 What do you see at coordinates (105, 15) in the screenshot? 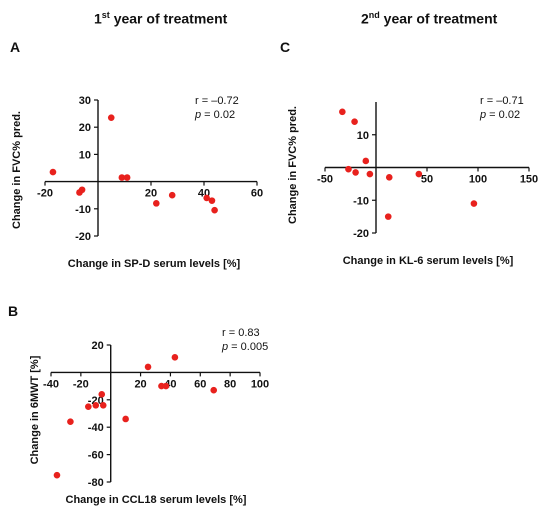
I see `header-year1-suffix: st` at bounding box center [105, 15].